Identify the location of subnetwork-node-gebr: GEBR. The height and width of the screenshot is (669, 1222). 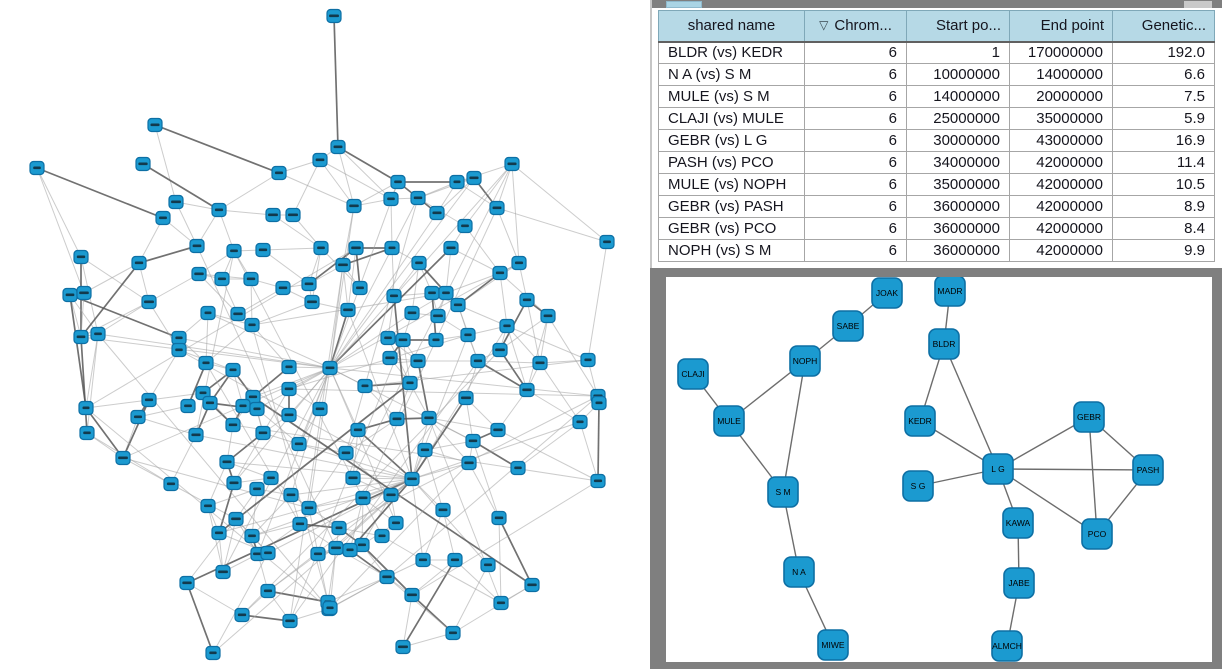
(1089, 417).